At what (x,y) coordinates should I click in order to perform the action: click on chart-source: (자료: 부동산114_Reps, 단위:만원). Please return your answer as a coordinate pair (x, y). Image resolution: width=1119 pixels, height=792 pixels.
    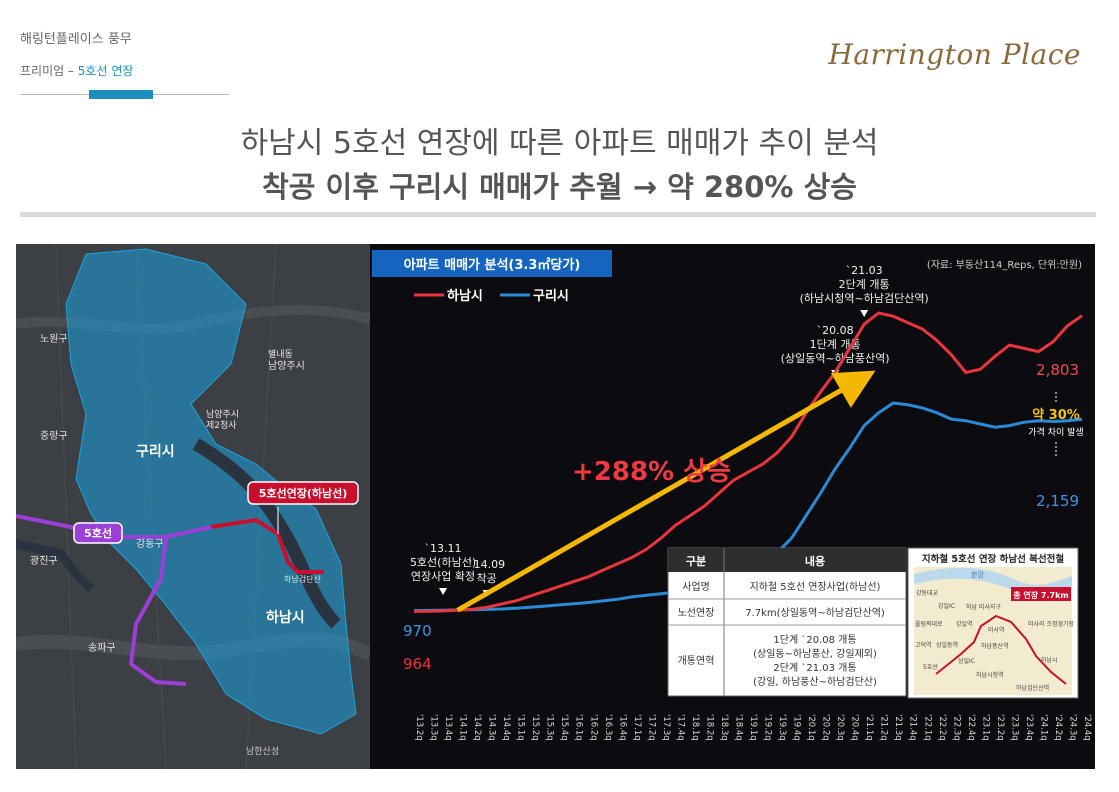
    Looking at the image, I should click on (1004, 264).